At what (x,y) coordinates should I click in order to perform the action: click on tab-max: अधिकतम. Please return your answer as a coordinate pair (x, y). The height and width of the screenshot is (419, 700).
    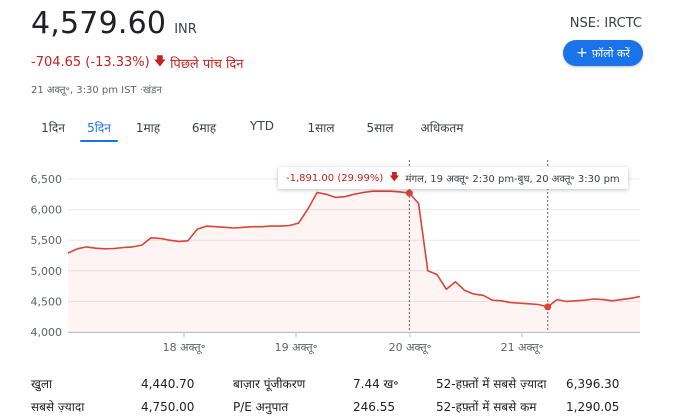
    Looking at the image, I should click on (442, 128).